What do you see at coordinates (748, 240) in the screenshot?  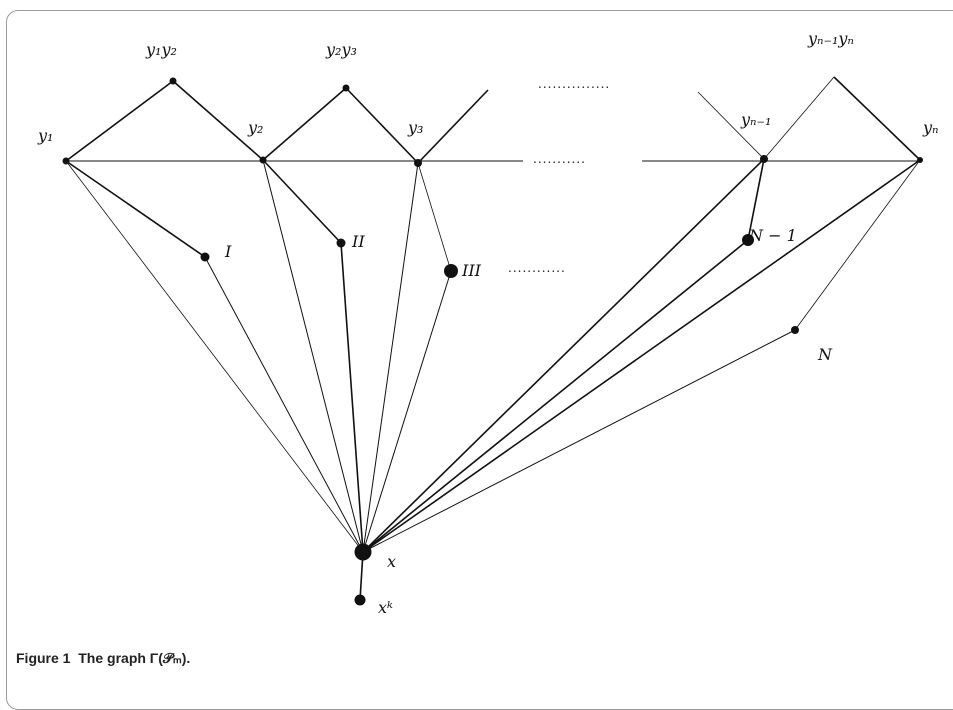 I see `node-N1` at bounding box center [748, 240].